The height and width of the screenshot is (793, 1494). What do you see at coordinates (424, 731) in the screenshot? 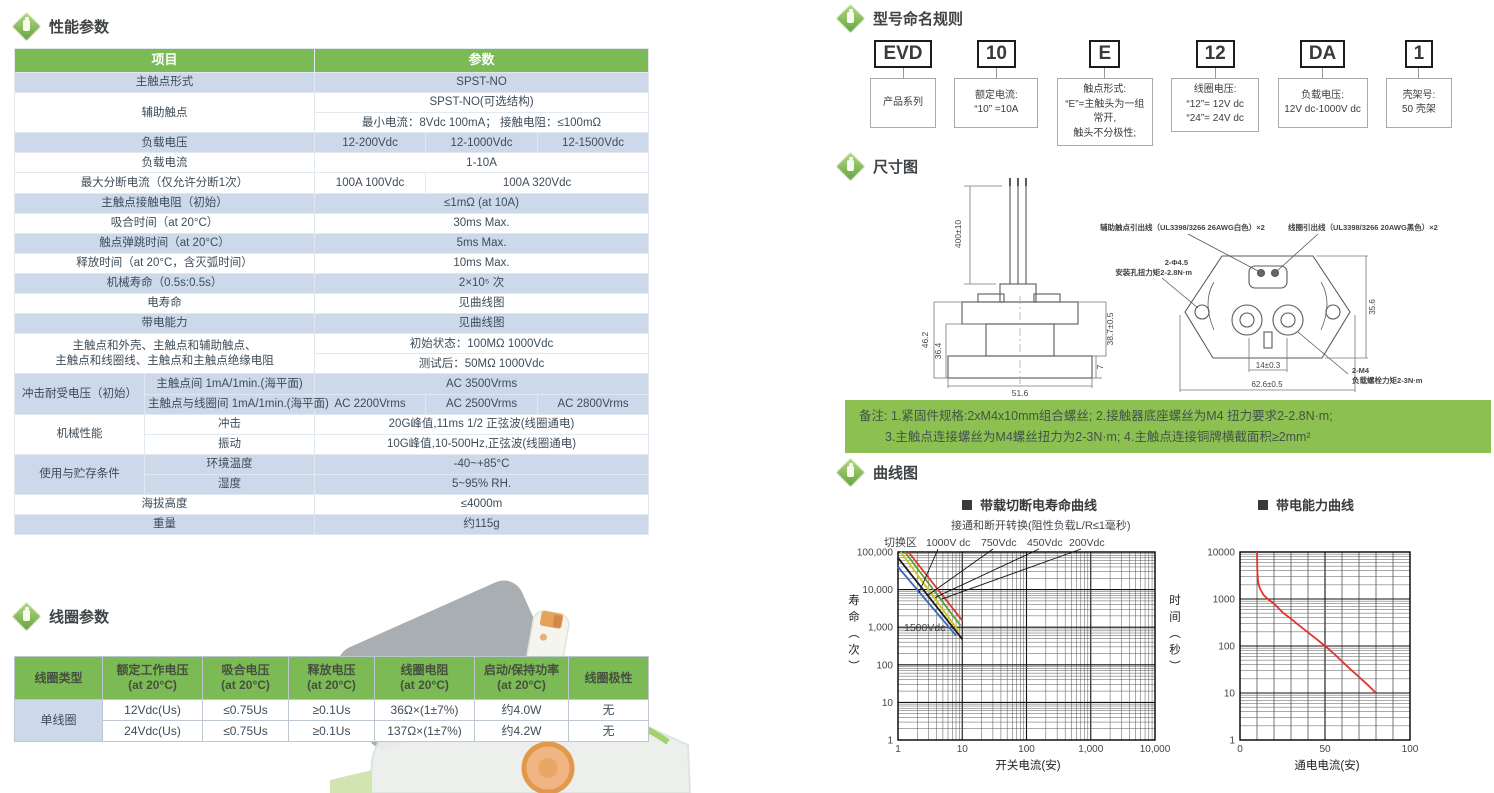
I see `table-cell: 137Ω×(1±7%)` at bounding box center [424, 731].